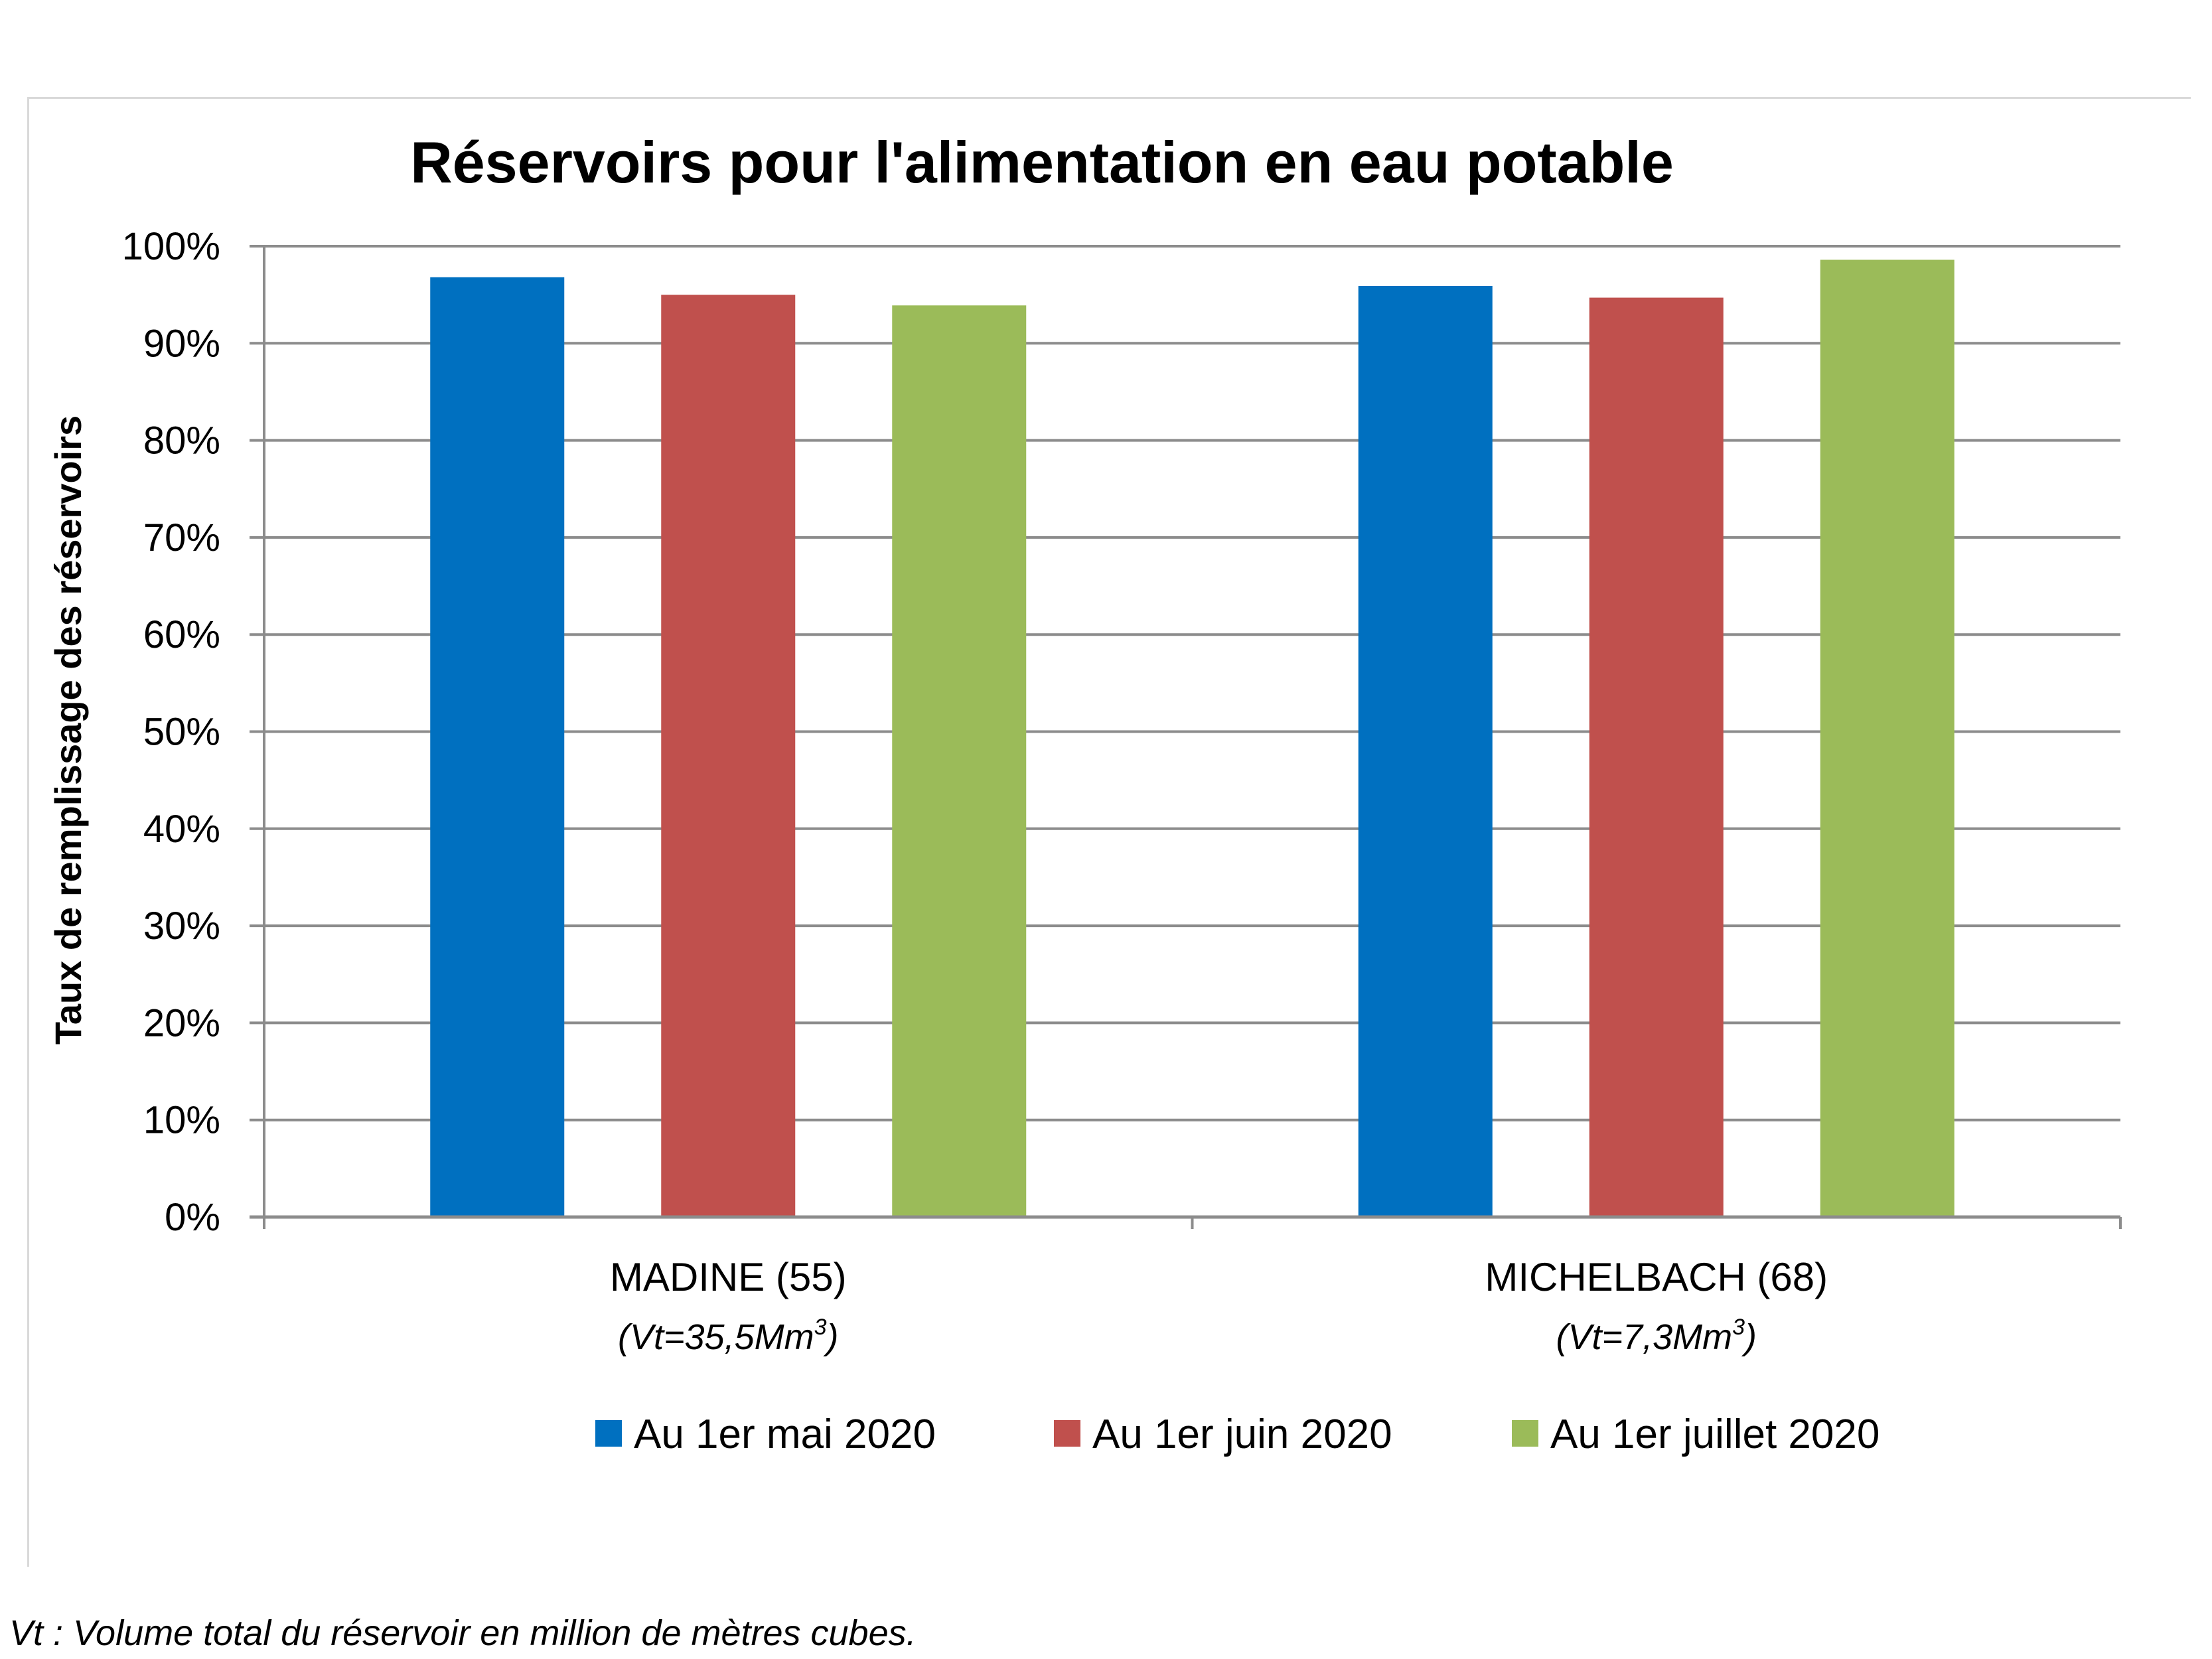 The image size is (2212, 1659). What do you see at coordinates (1657, 1277) in the screenshot?
I see `category-label: MICHELBACH (68)` at bounding box center [1657, 1277].